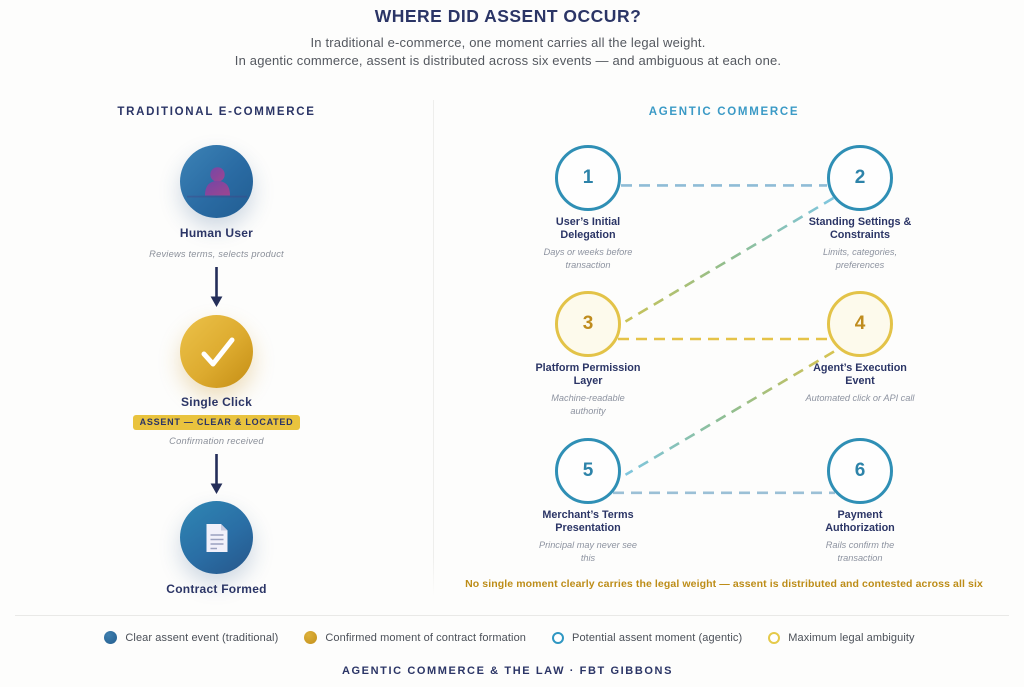  Describe the element at coordinates (841, 637) in the screenshot. I see `legend-item-max-ambiguity: Maximum legal ambiguity` at that location.